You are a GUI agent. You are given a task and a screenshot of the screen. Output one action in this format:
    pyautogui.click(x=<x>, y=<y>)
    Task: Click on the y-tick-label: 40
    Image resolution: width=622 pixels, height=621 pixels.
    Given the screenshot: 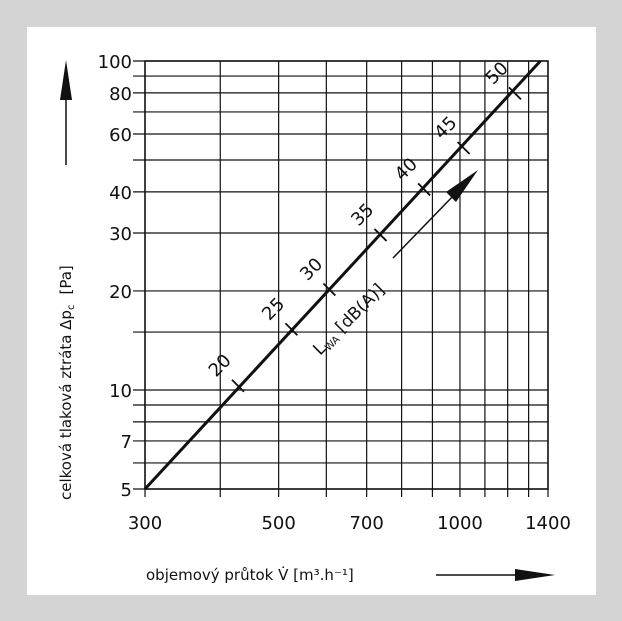 What is the action you would take?
    pyautogui.click(x=120, y=193)
    